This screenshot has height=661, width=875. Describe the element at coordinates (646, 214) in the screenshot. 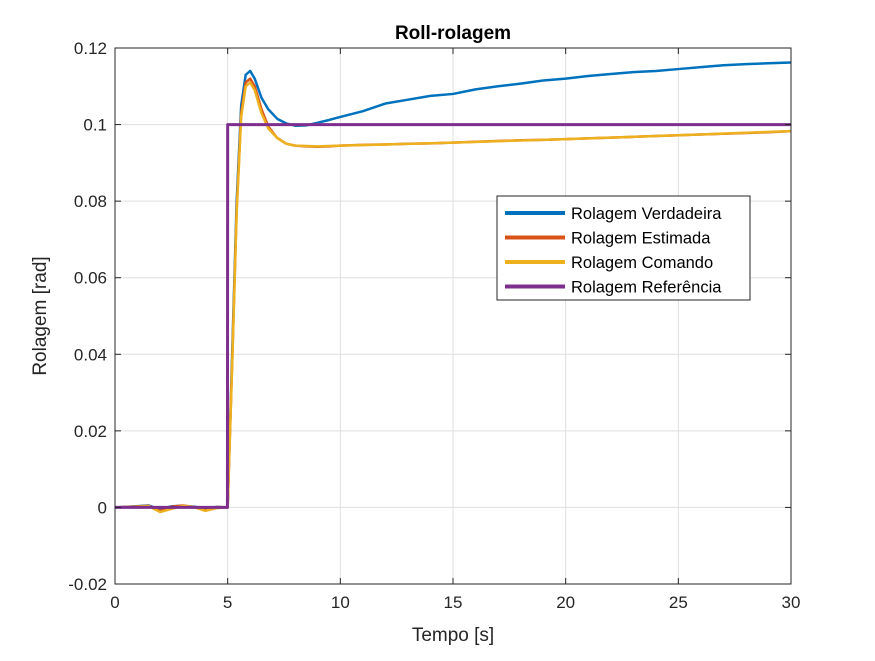

I see `legend-label: Rolagem Verdadeira` at that location.